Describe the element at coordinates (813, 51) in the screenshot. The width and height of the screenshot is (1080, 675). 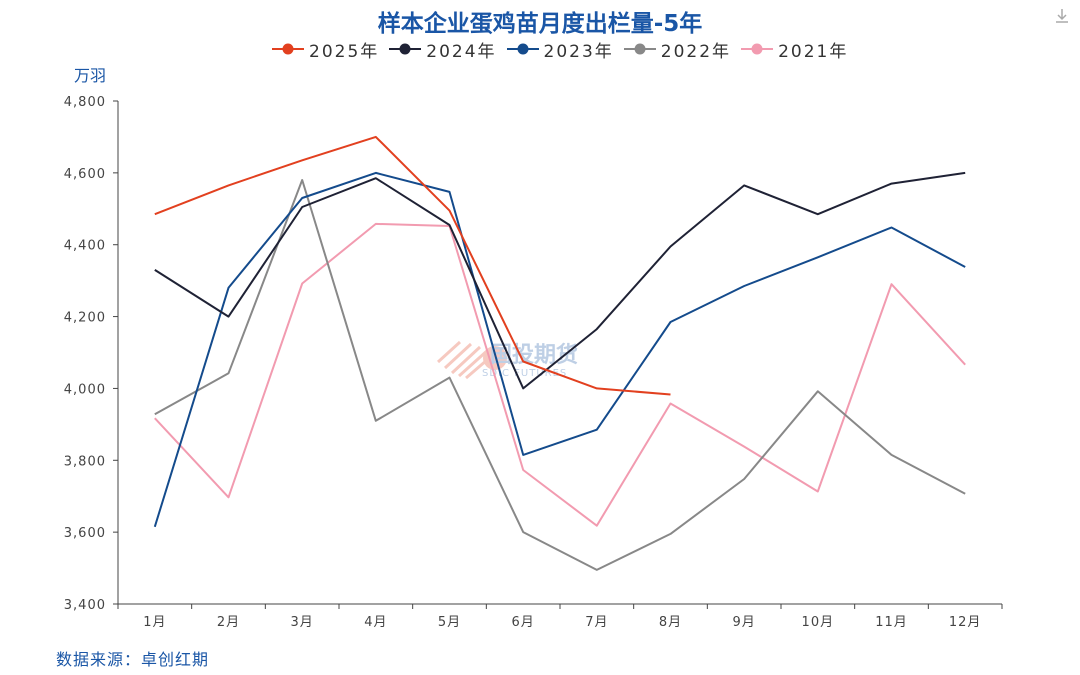
I see `legend-label: 2021年` at that location.